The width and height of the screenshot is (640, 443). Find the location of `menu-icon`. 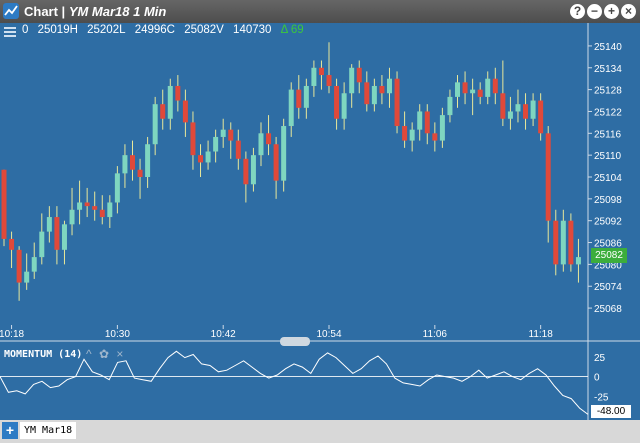

menu-icon is located at coordinates (10, 32).